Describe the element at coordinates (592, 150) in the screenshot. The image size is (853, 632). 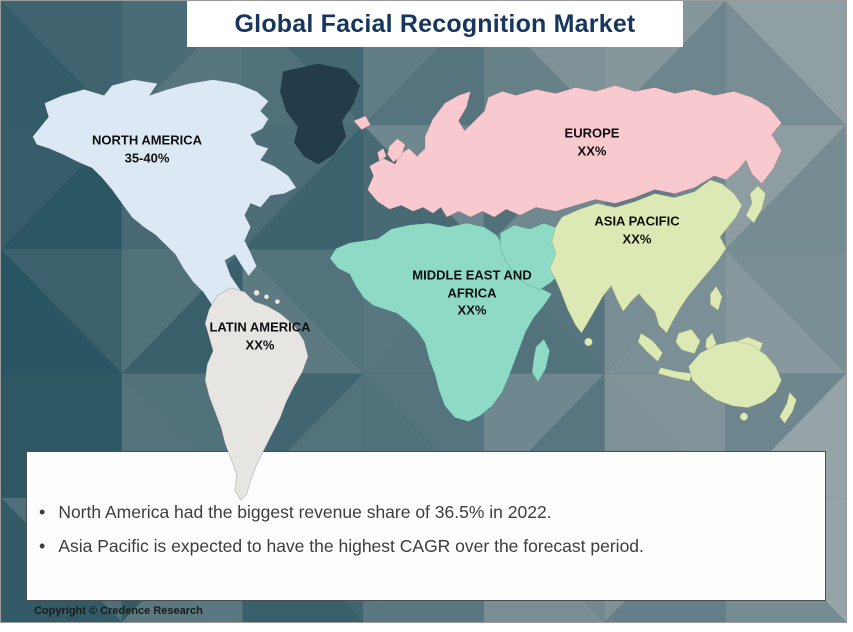
I see `label-europe-share: XX%` at that location.